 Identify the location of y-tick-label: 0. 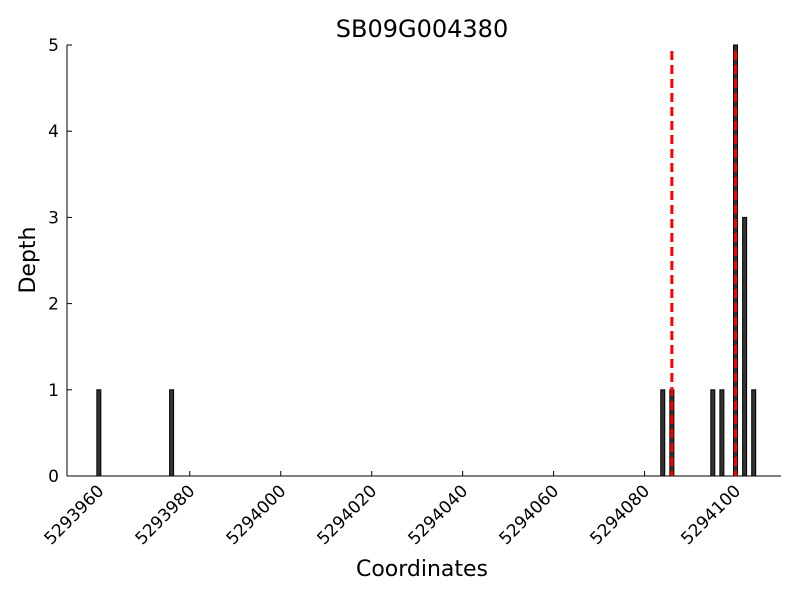
(53, 477).